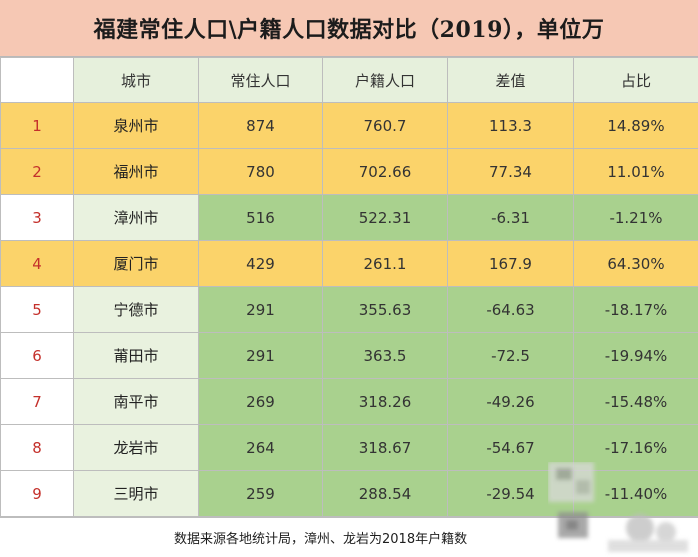 Image resolution: width=698 pixels, height=557 pixels. I want to click on ratio-cell: -11.40%, so click(635, 493).